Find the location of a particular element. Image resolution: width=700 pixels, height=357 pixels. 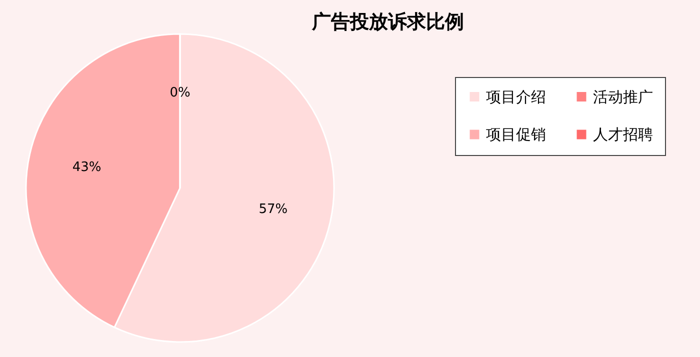

chart-title: 广告投放诉求比例 is located at coordinates (387, 22).